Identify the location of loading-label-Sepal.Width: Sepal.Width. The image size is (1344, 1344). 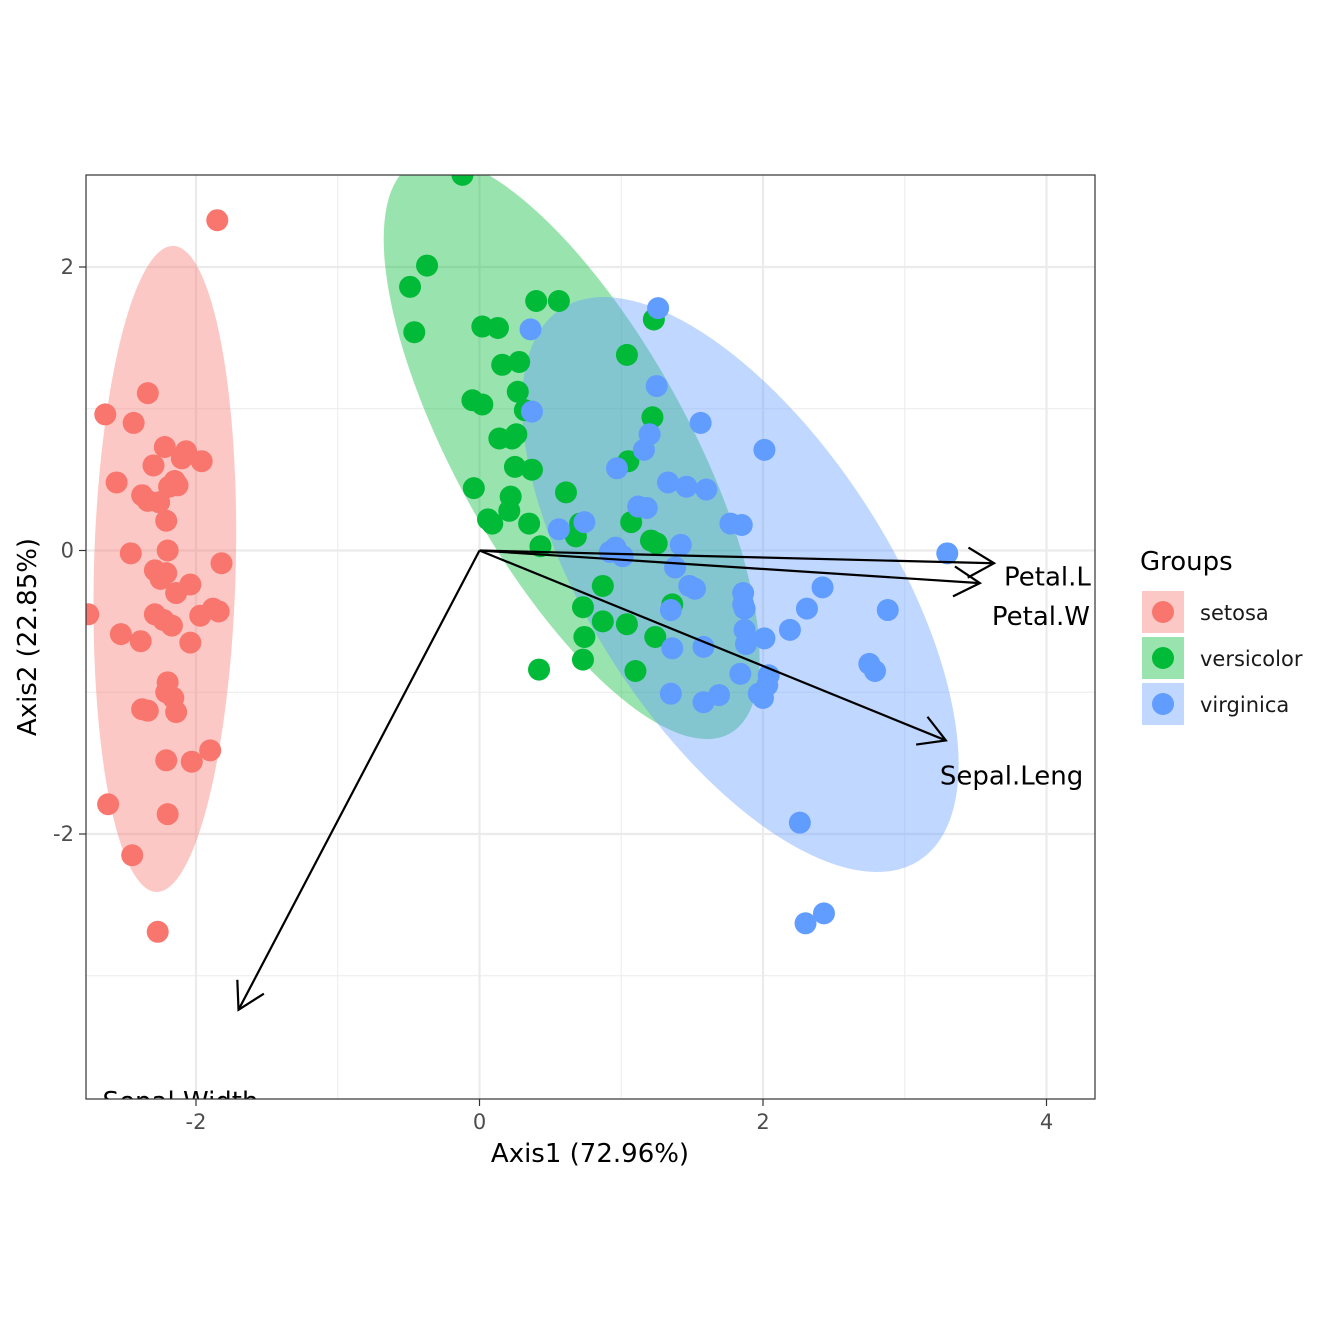
(181, 1102).